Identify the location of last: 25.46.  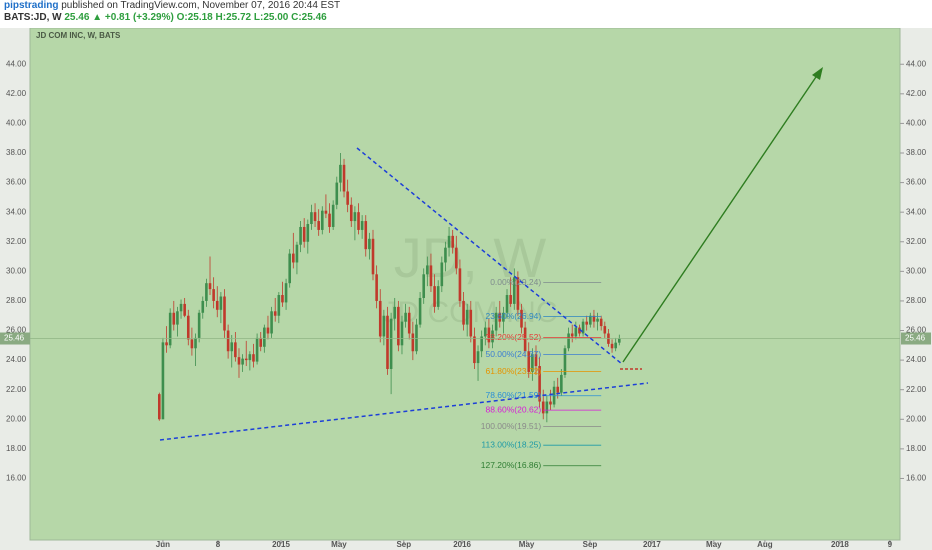
(77, 17).